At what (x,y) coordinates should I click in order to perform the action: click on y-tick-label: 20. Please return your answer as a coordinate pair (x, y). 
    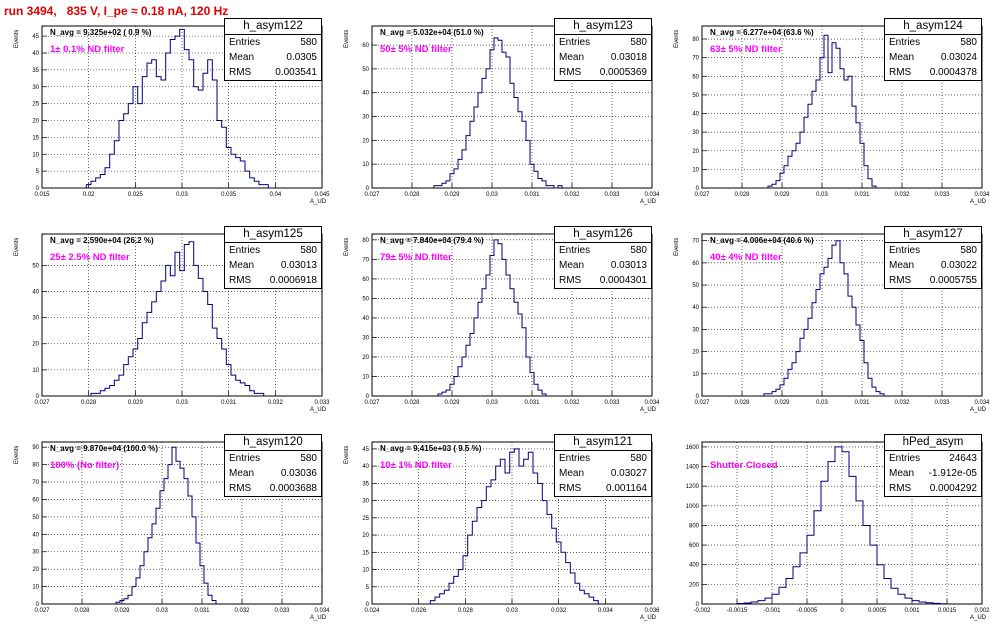
    Looking at the image, I should click on (35, 570).